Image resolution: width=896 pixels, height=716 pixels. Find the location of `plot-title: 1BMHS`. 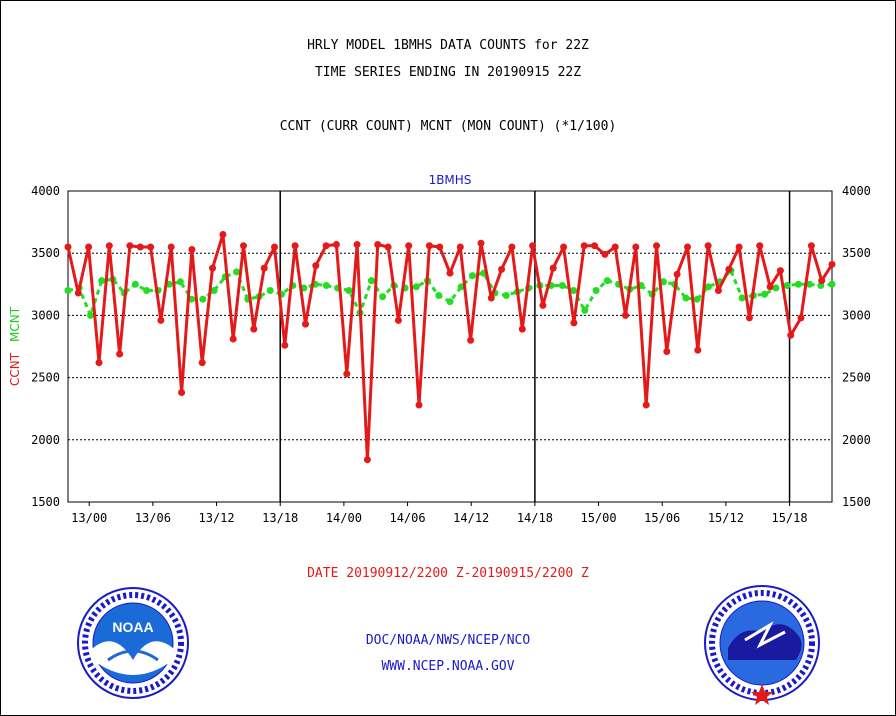

plot-title: 1BMHS is located at coordinates (450, 180).